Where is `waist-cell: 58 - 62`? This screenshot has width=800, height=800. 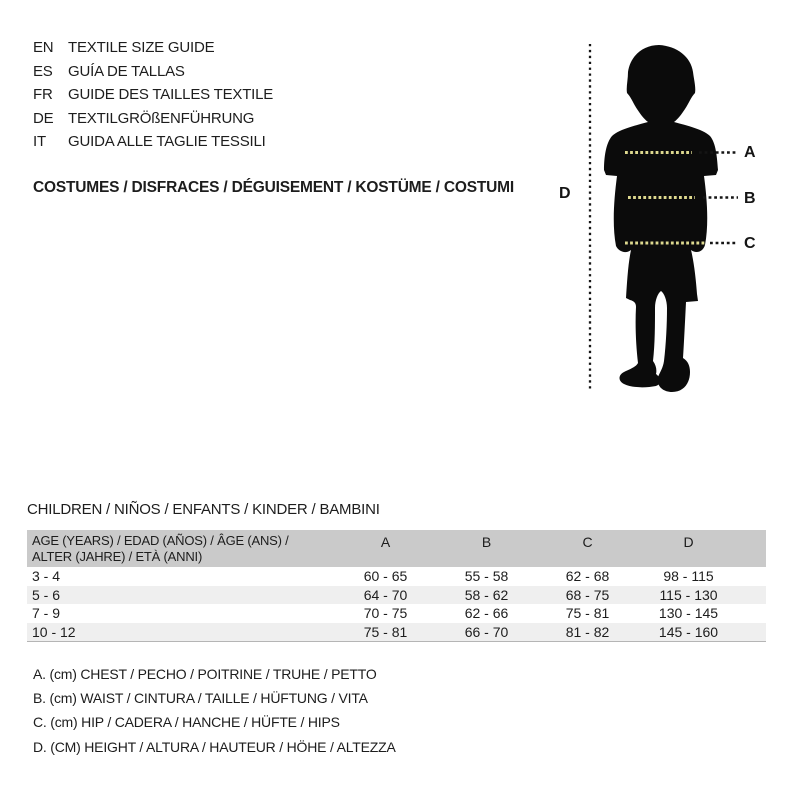 waist-cell: 58 - 62 is located at coordinates (486, 594).